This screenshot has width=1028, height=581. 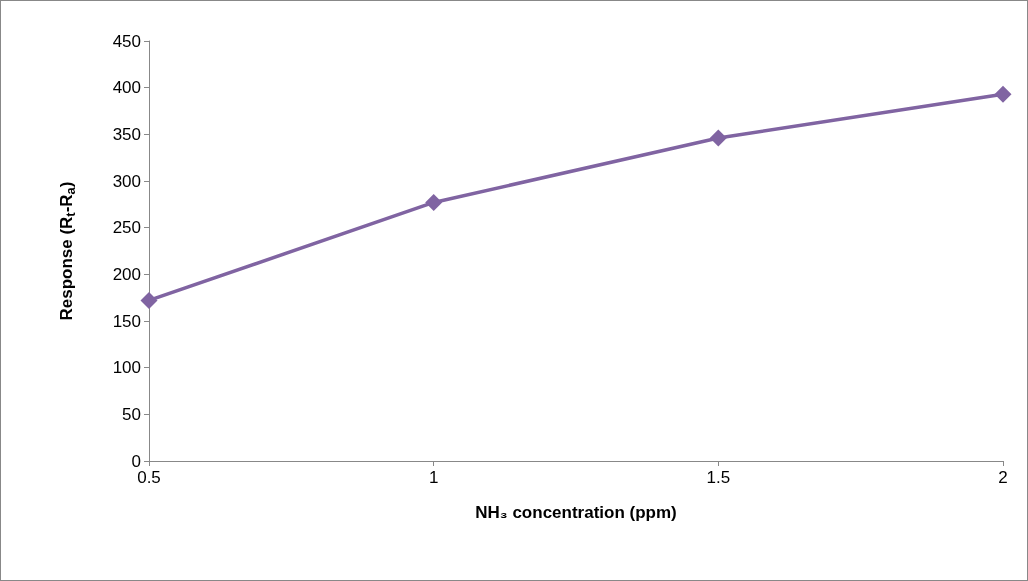 What do you see at coordinates (131, 414) in the screenshot?
I see `y-tick-label: 50` at bounding box center [131, 414].